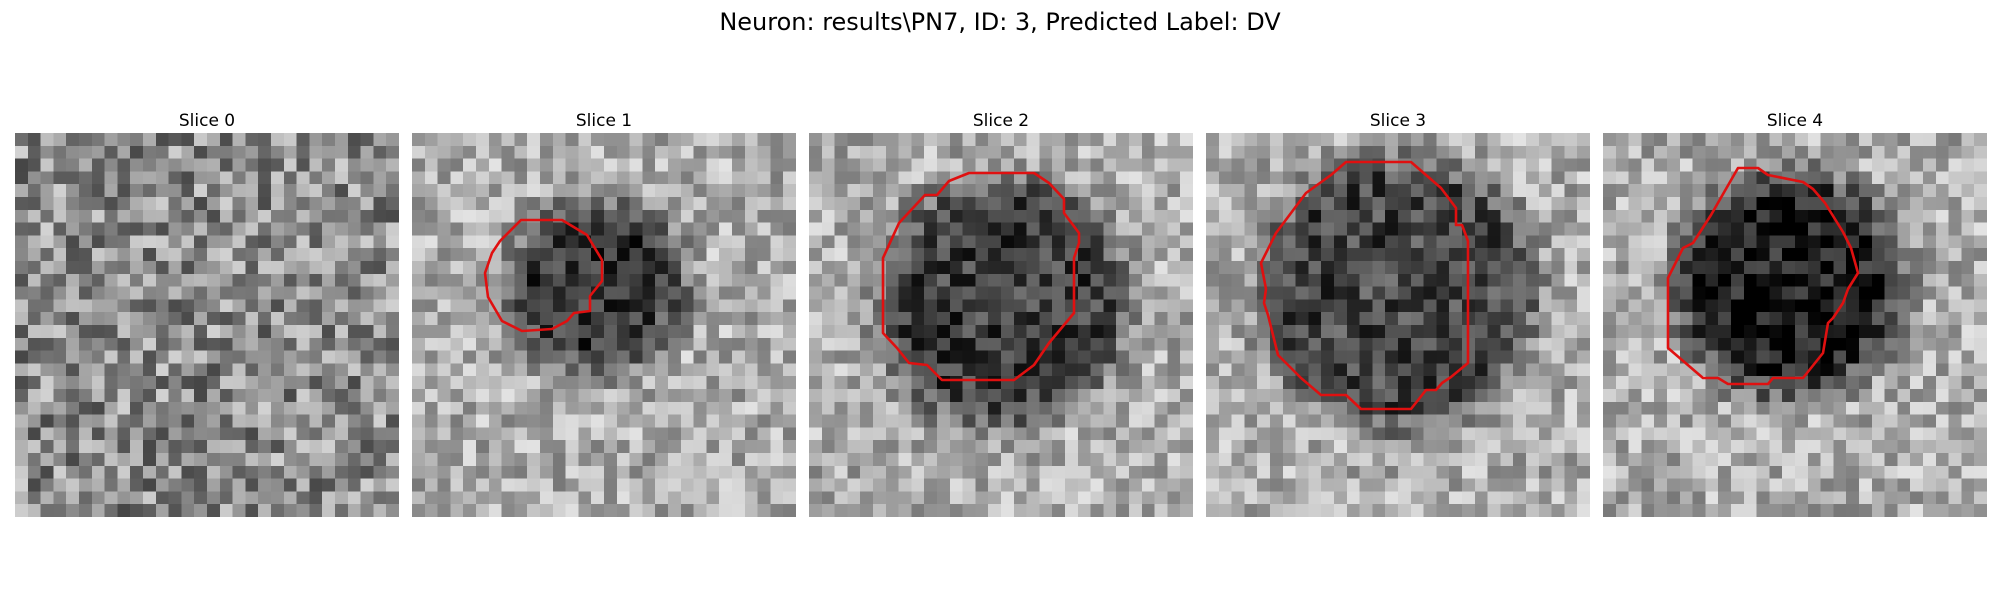 This screenshot has height=600, width=2000. What do you see at coordinates (1398, 121) in the screenshot?
I see `slice-title: Slice 3` at bounding box center [1398, 121].